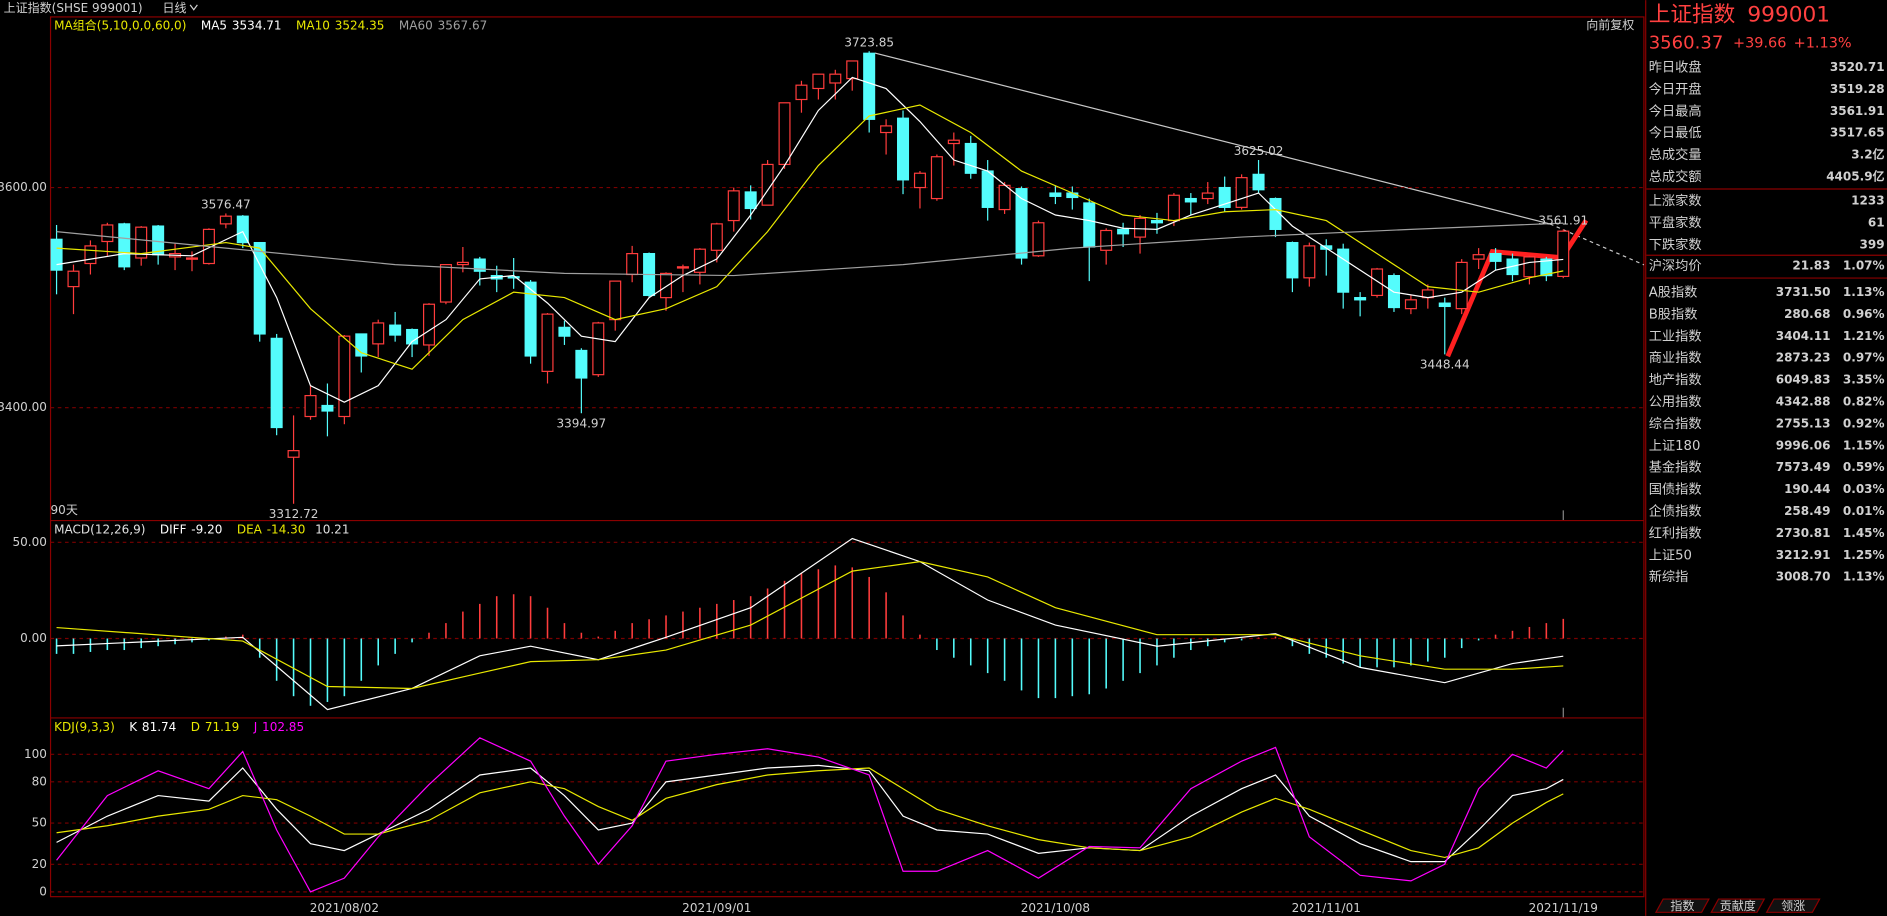 The width and height of the screenshot is (1887, 916). What do you see at coordinates (39, 781) in the screenshot?
I see `y-tick-label: 80` at bounding box center [39, 781].